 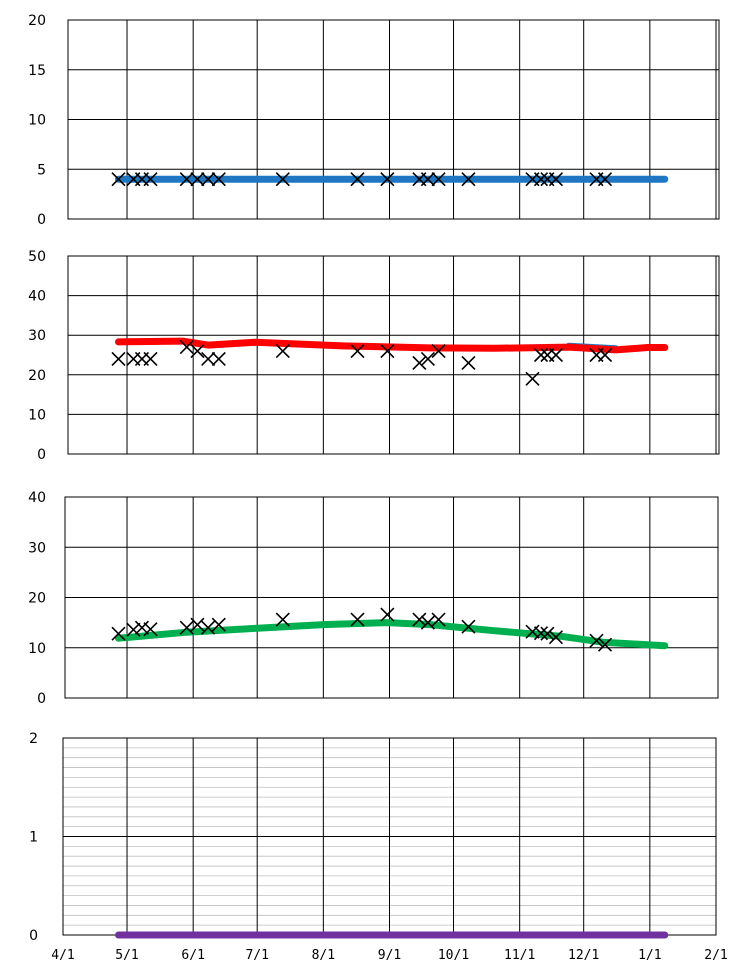 I want to click on y-tick-label: 5, so click(x=41, y=170).